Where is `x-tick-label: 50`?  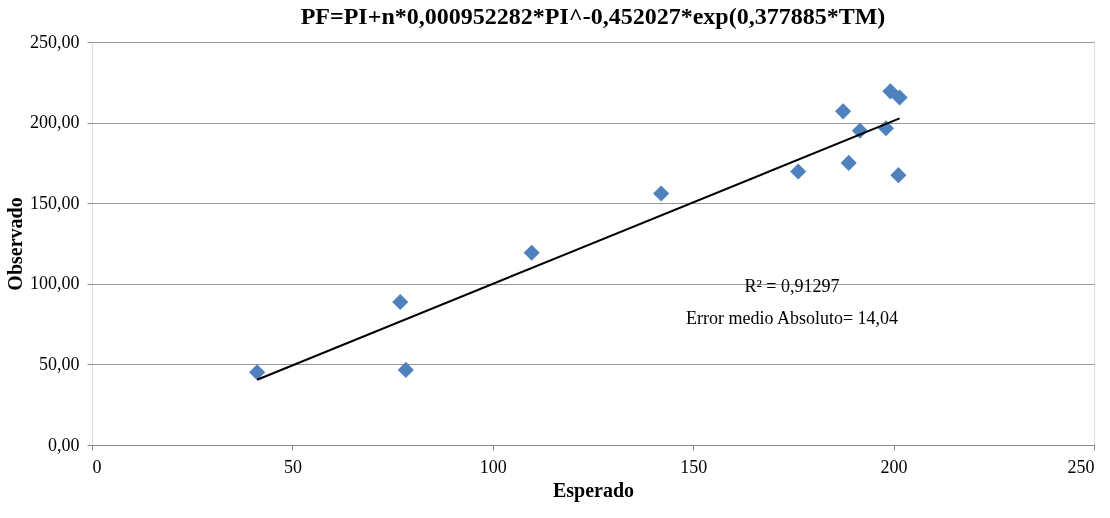 x-tick-label: 50 is located at coordinates (292, 466).